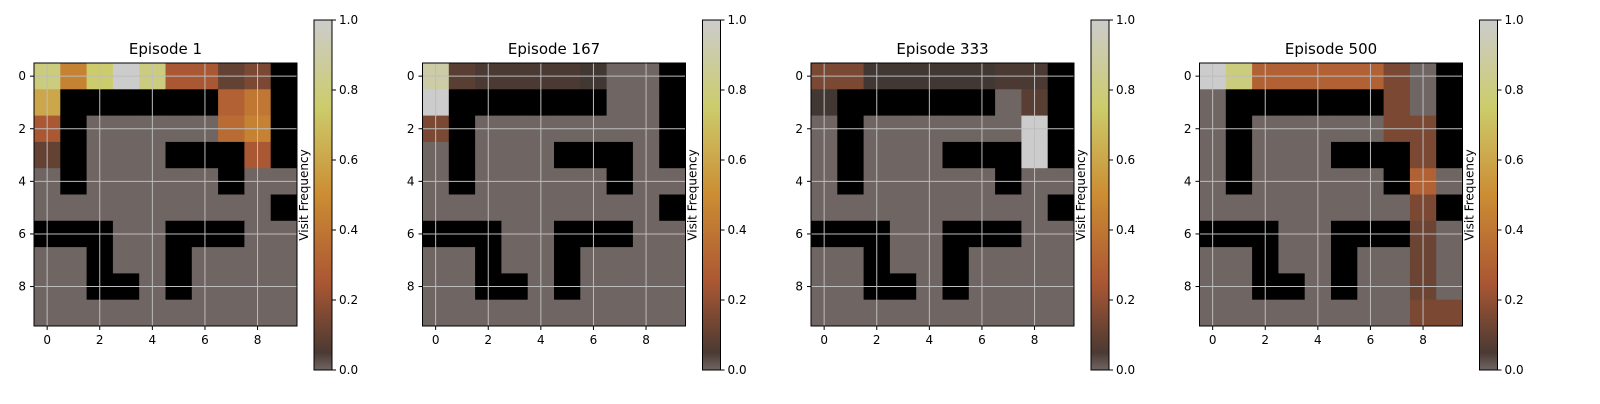 The image size is (1600, 404). What do you see at coordinates (488, 340) in the screenshot?
I see `x-tick-label: 2` at bounding box center [488, 340].